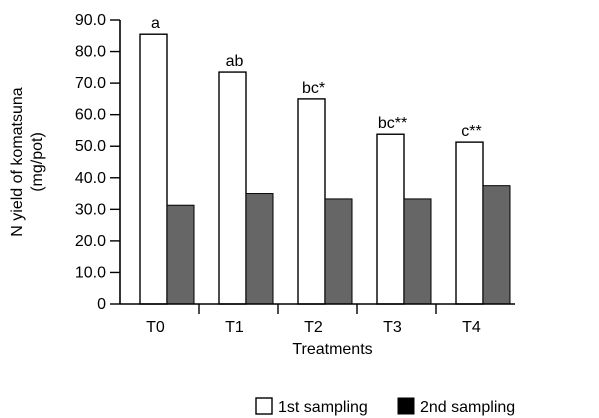  Describe the element at coordinates (323, 407) in the screenshot. I see `legend-label: 1st sampling` at that location.